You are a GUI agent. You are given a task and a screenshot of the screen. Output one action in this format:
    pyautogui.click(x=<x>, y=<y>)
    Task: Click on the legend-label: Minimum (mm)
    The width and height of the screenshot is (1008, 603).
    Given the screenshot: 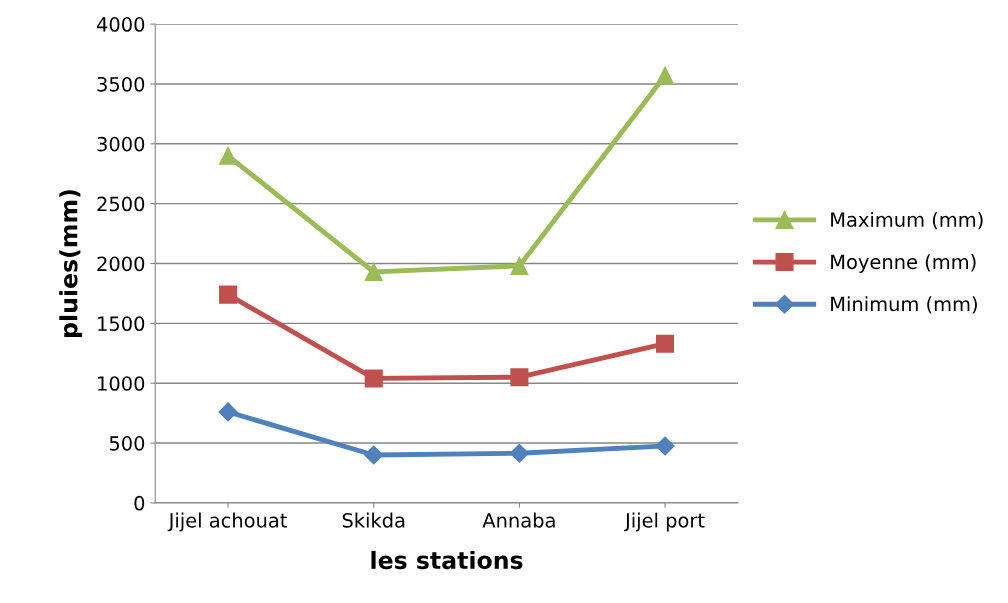 What is the action you would take?
    pyautogui.click(x=904, y=305)
    